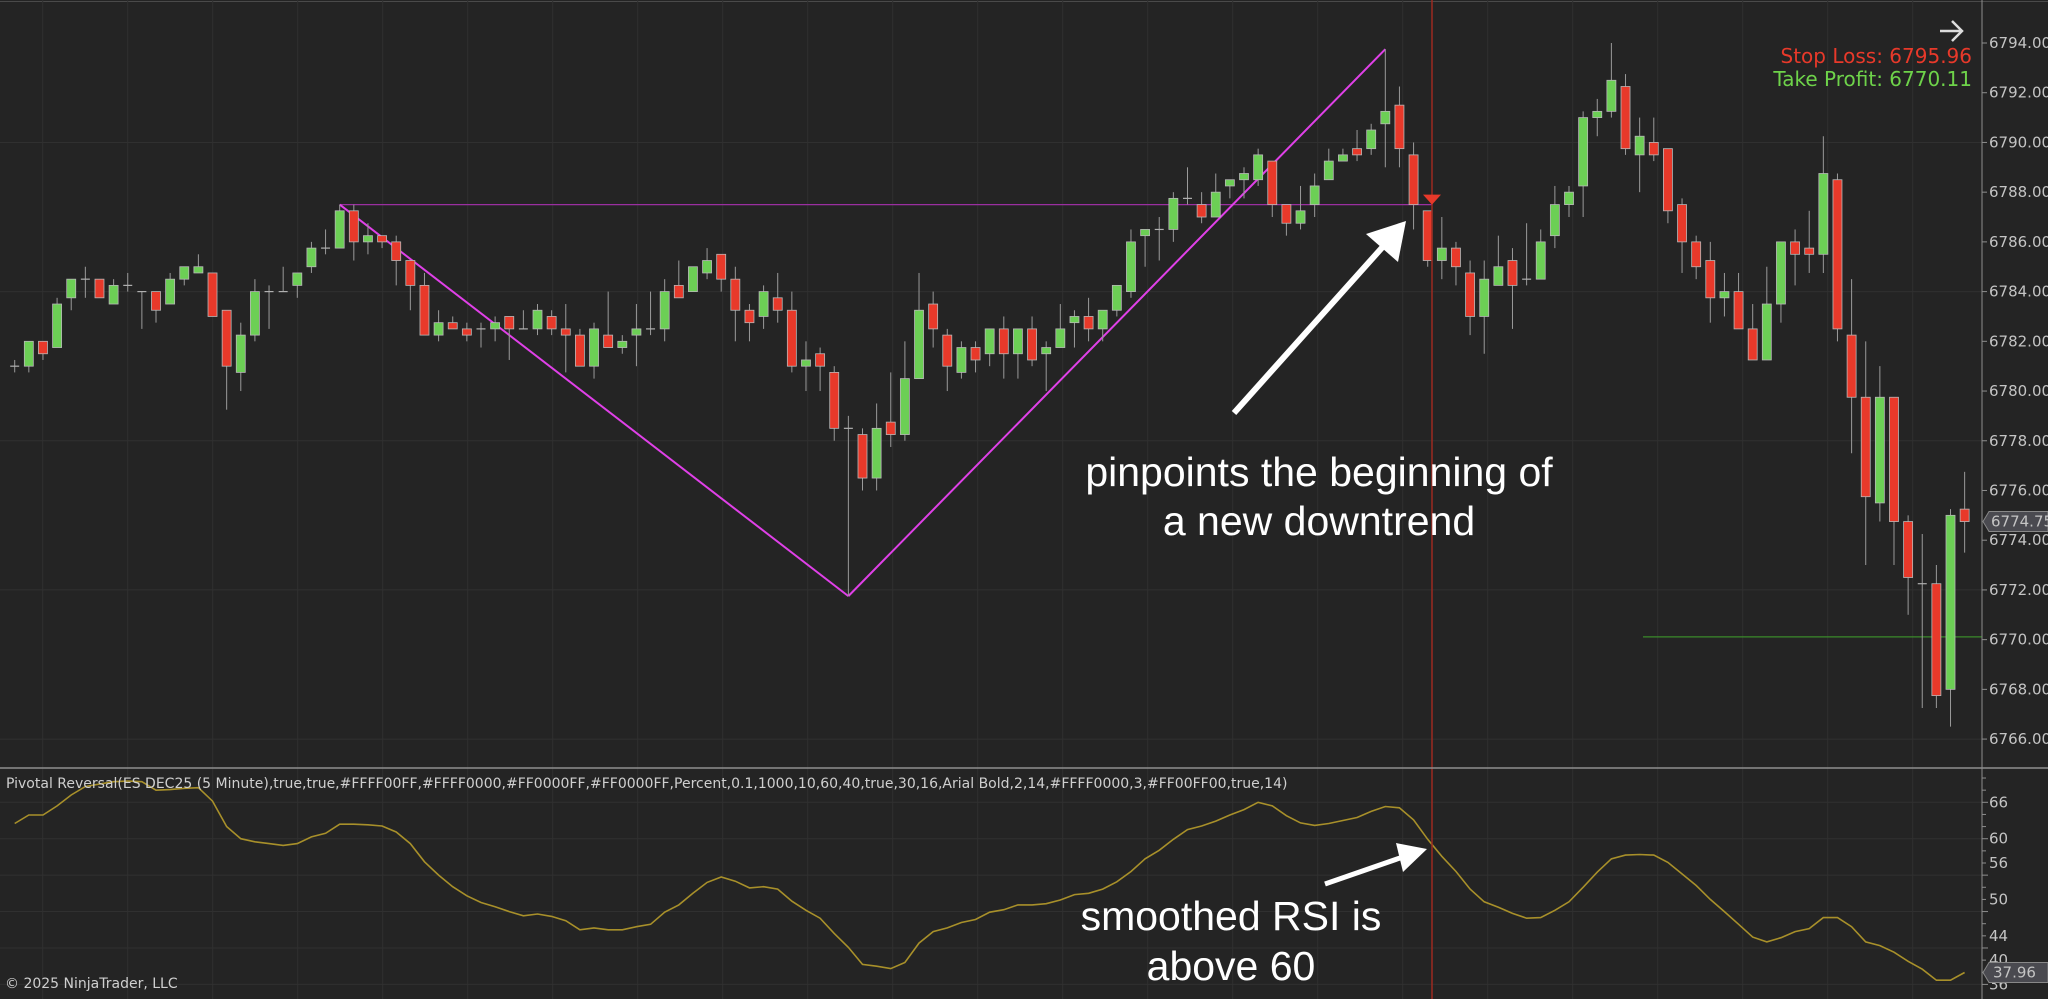 This screenshot has width=2048, height=999. Describe the element at coordinates (1952, 31) in the screenshot. I see `arrow-right-icon` at that location.